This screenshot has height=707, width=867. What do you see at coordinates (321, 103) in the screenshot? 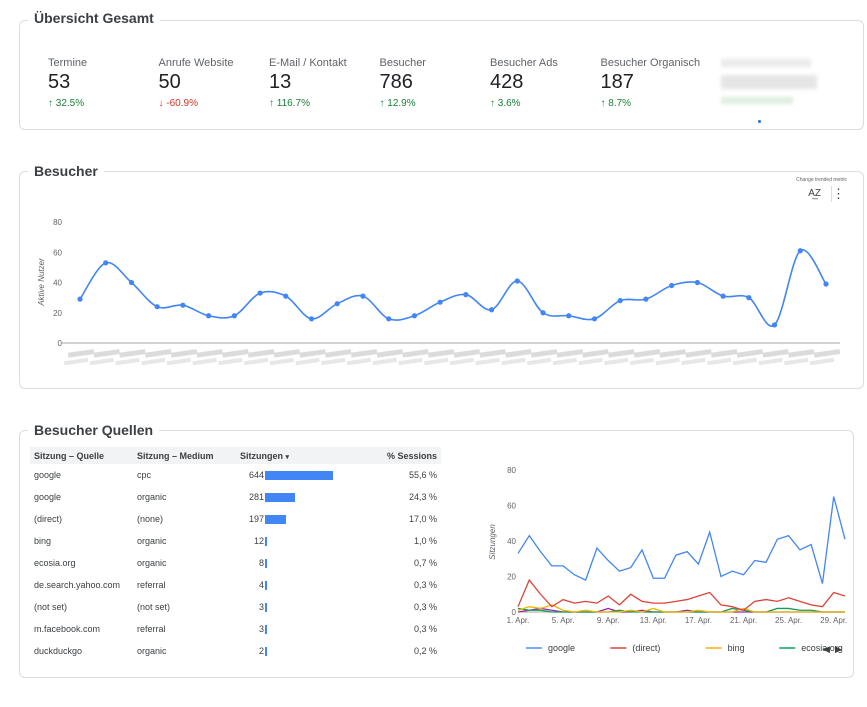
I see `kpi-change: ↑ 116.7%` at bounding box center [321, 103].